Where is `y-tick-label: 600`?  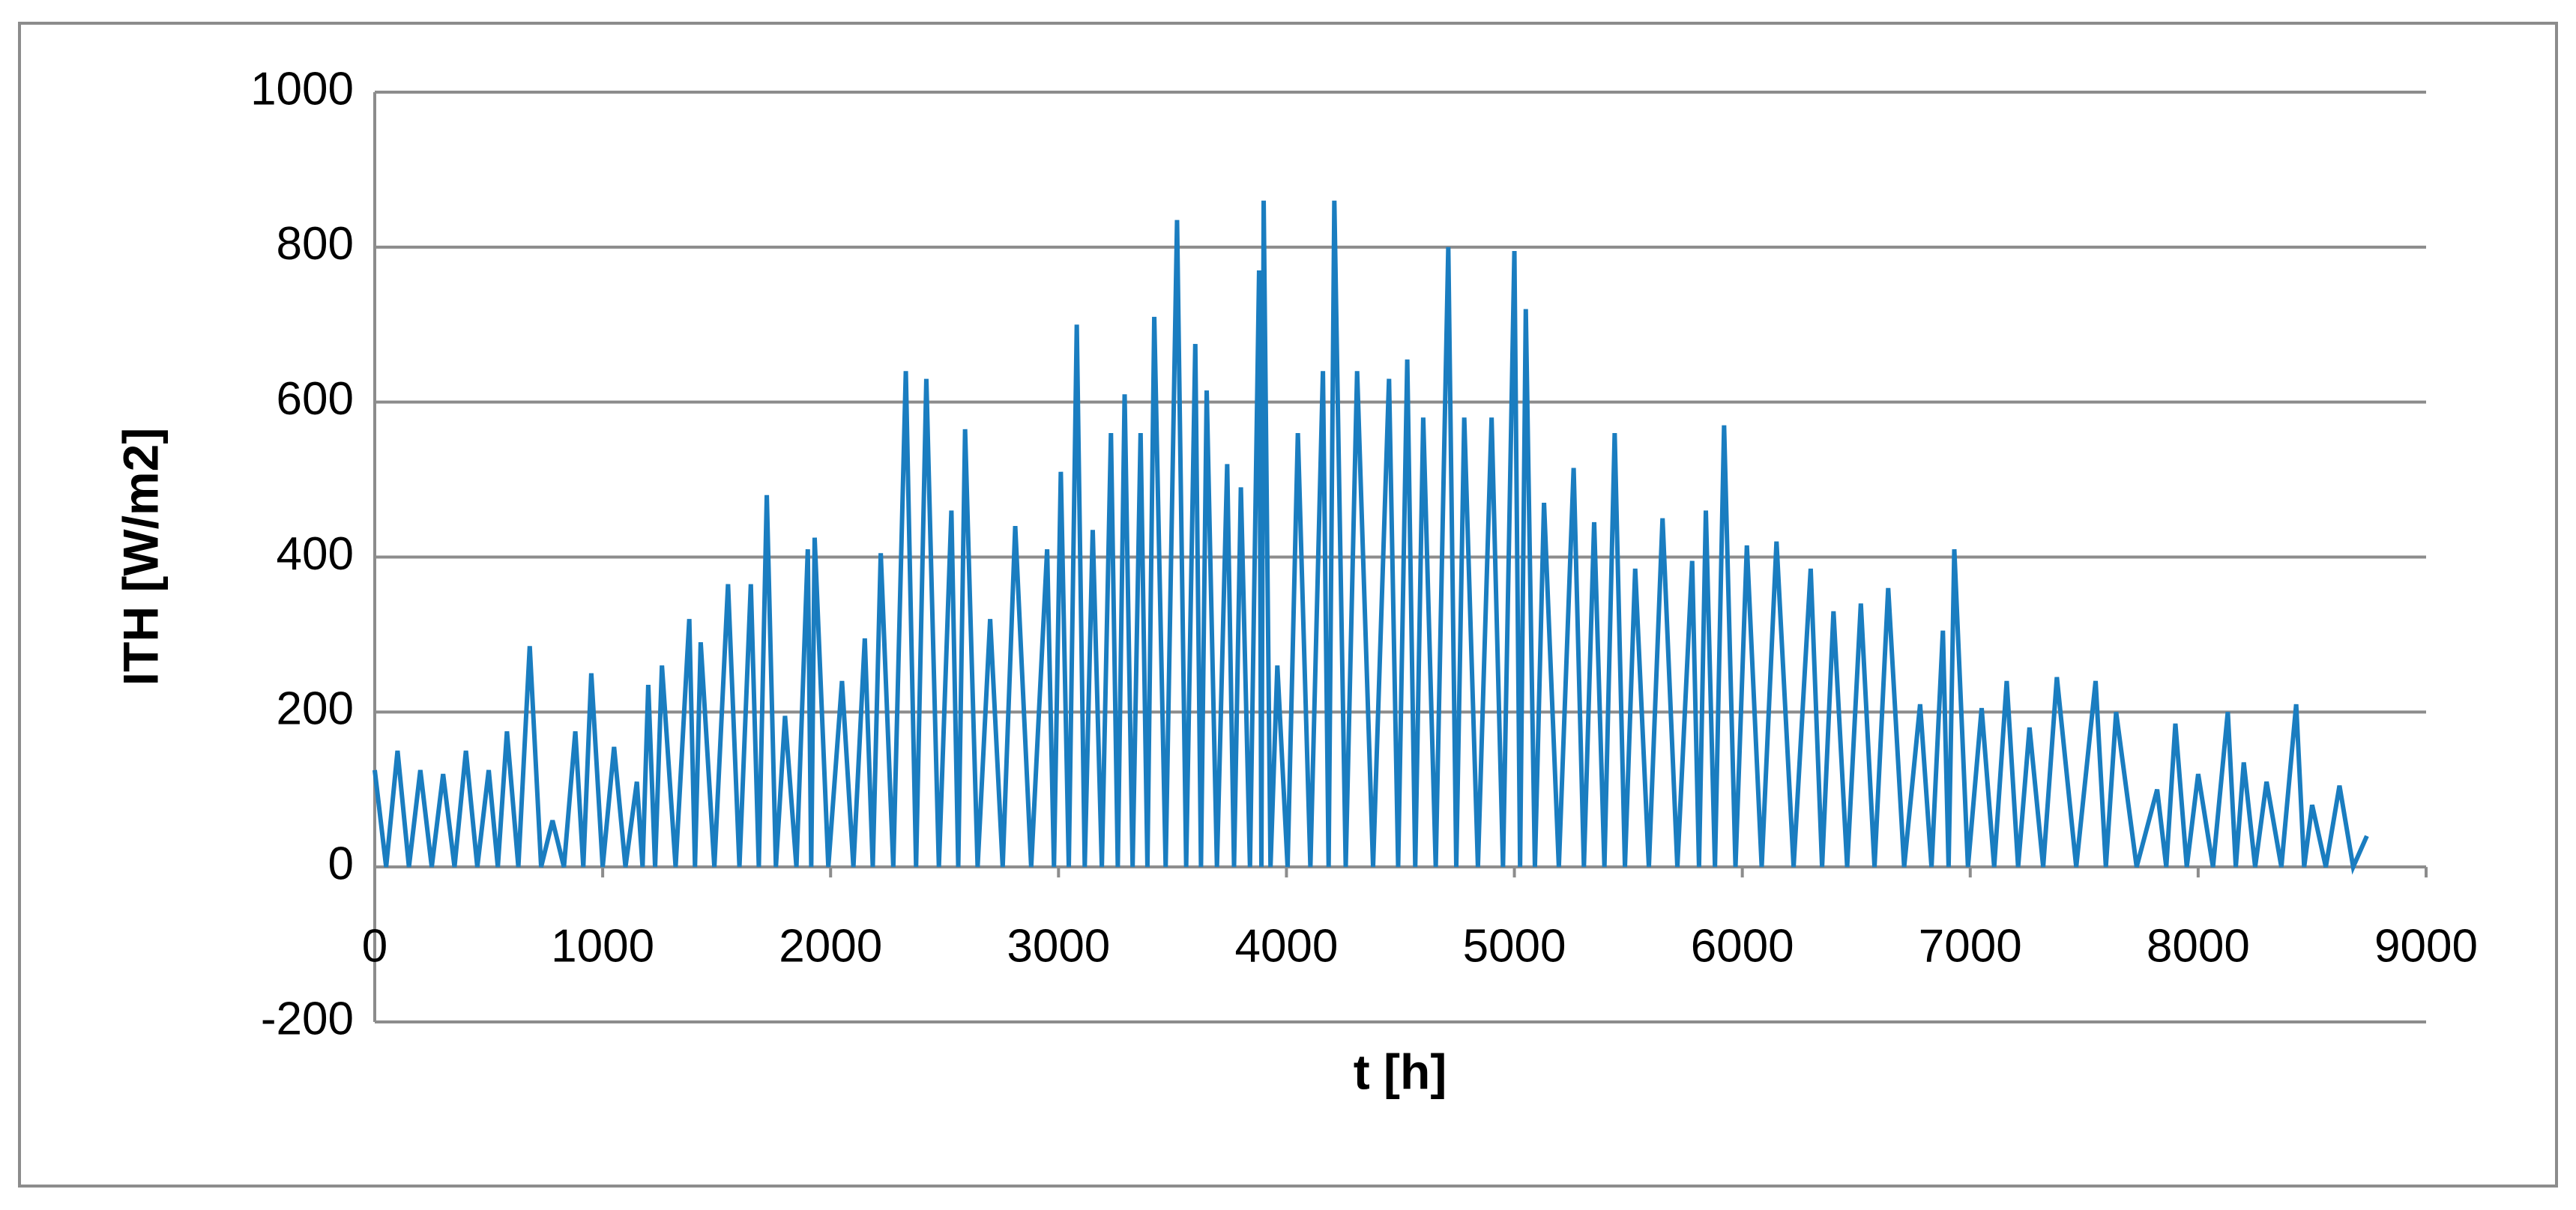 y-tick-label: 600 is located at coordinates (315, 399).